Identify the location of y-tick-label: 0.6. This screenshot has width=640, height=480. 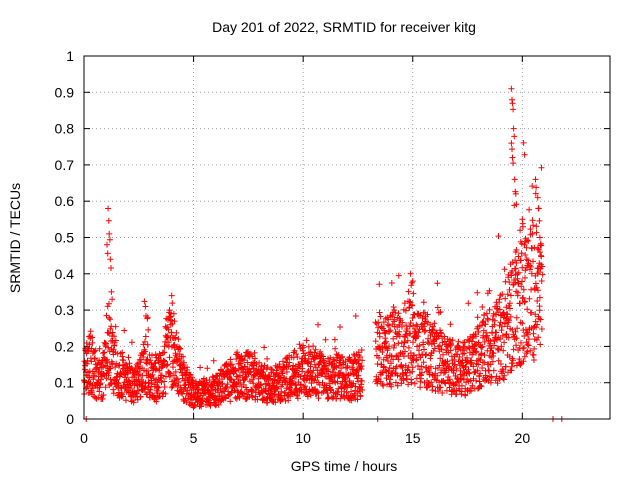
(65, 201).